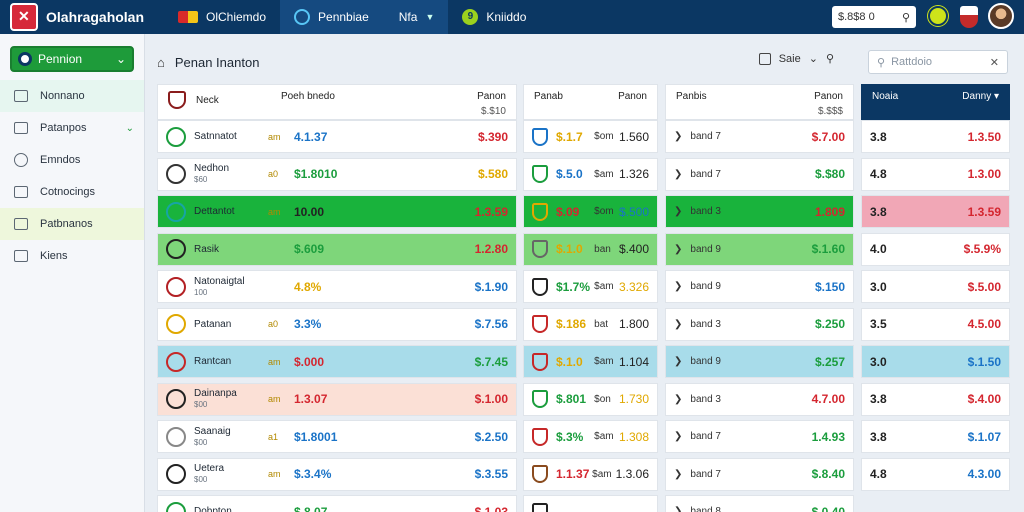 Image resolution: width=1024 pixels, height=512 pixels. I want to click on table-row: $1.7% $am 3.326, so click(590, 286).